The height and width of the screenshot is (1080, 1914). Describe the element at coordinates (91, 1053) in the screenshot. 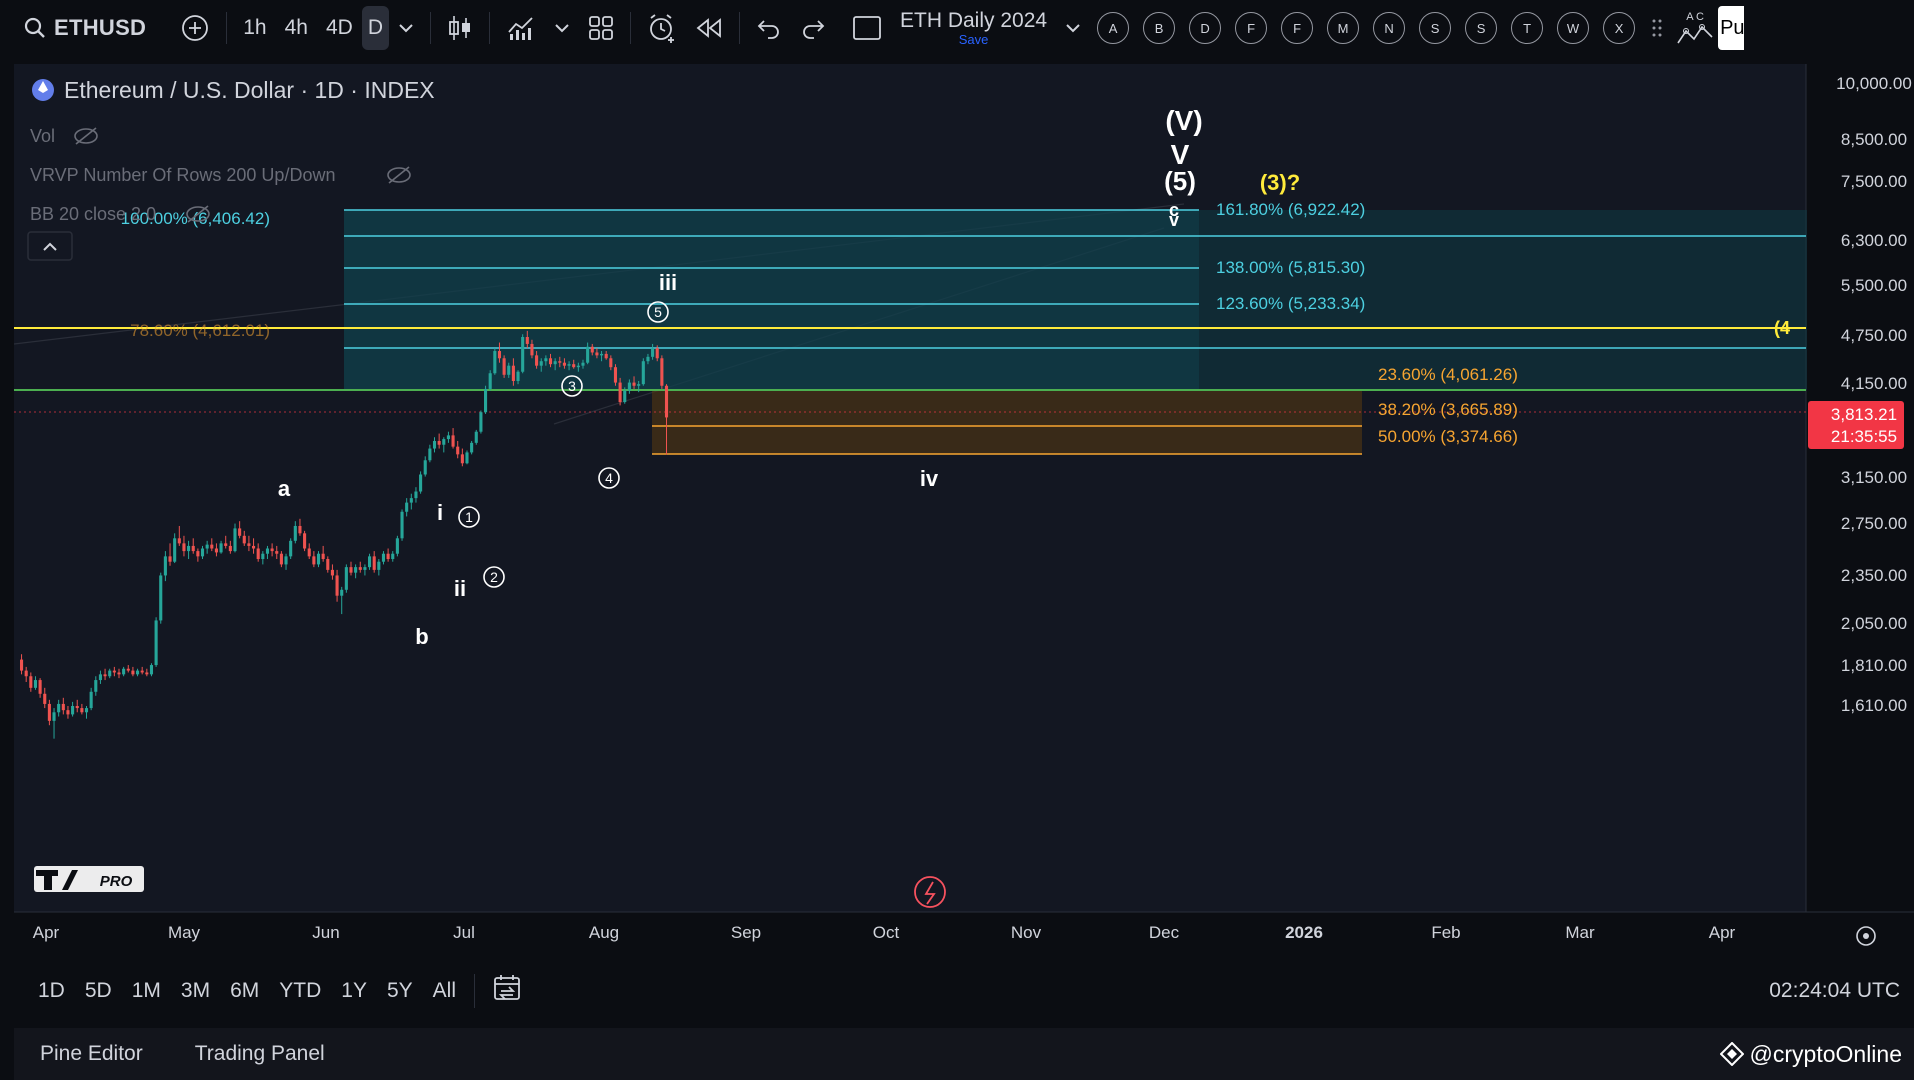

I see `tab-pine-editor: Pine Editor` at that location.